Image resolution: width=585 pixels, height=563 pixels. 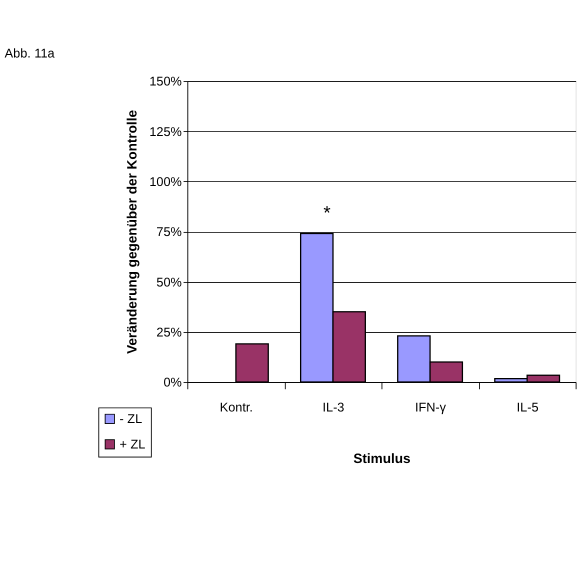 What do you see at coordinates (327, 213) in the screenshot?
I see `annotation: *` at bounding box center [327, 213].